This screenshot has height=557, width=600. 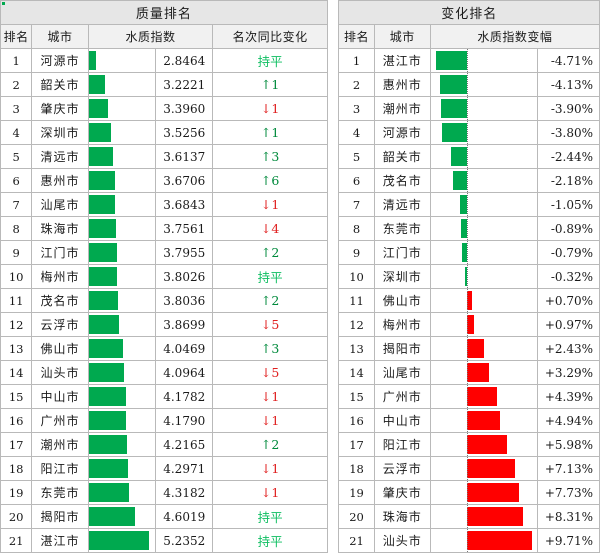 I want to click on left-row-city: 惠州市, so click(x=60, y=180).